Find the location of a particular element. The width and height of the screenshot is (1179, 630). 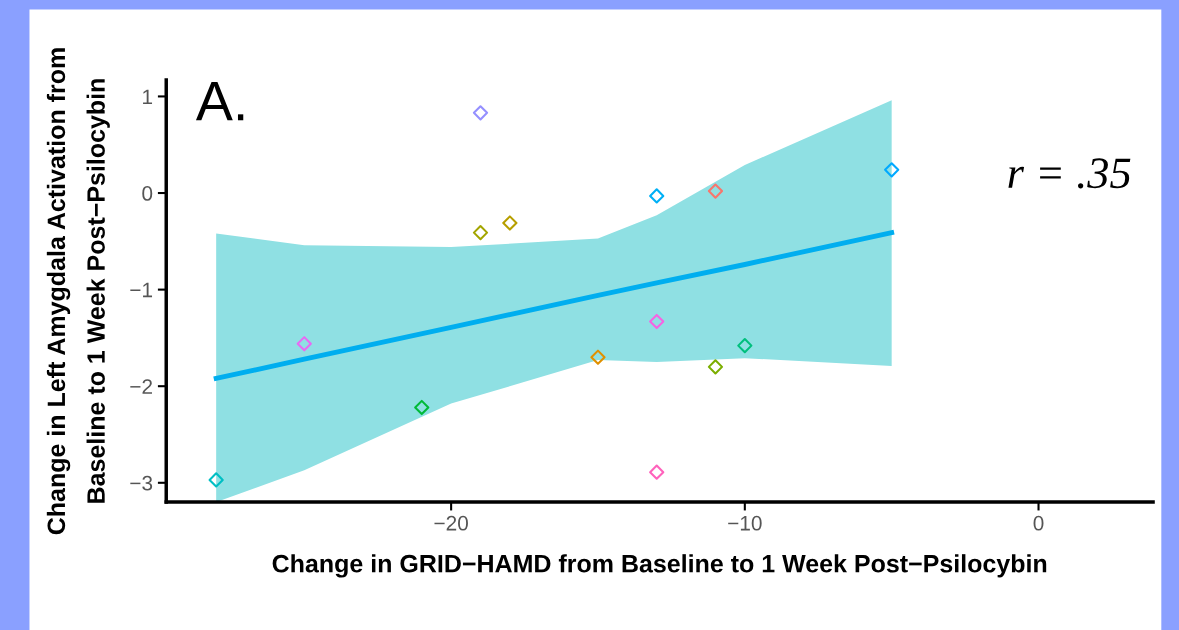

x-tick-label: −10 is located at coordinates (745, 523).